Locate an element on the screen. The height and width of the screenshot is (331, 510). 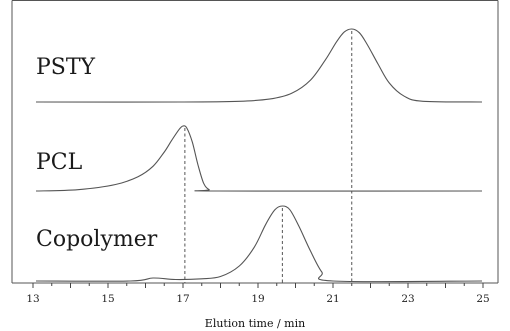
x-tick-label-17: 17 is located at coordinates (182, 299).